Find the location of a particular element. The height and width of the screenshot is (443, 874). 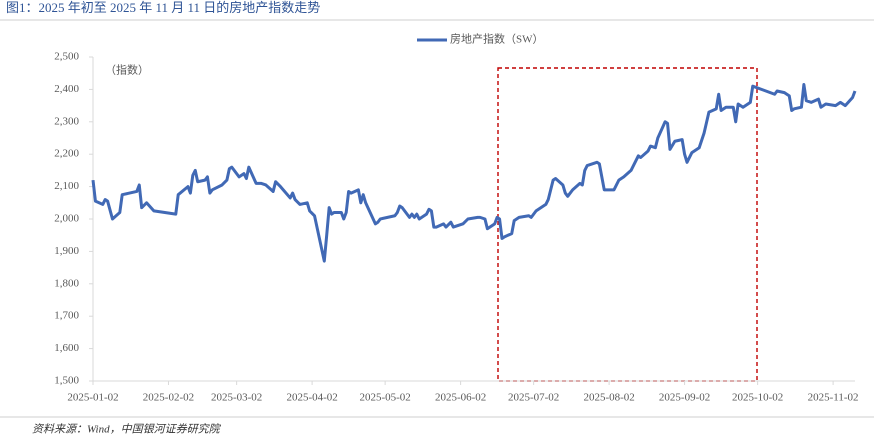

x-tick-label: 2025-06-02 is located at coordinates (460, 398).